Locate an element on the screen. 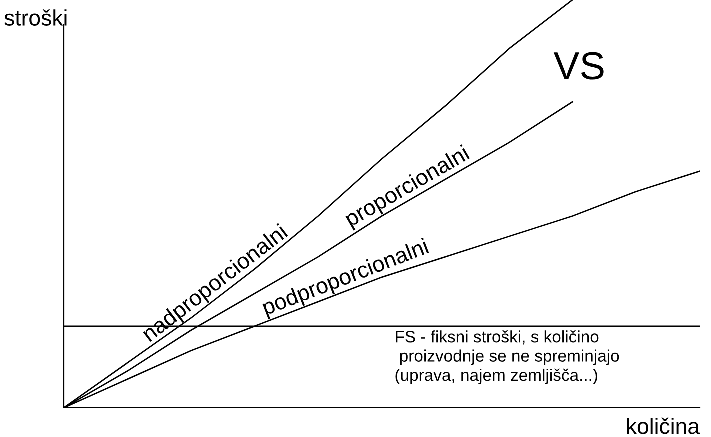 This screenshot has height=437, width=711. x-axis-title: količina is located at coordinates (663, 426).